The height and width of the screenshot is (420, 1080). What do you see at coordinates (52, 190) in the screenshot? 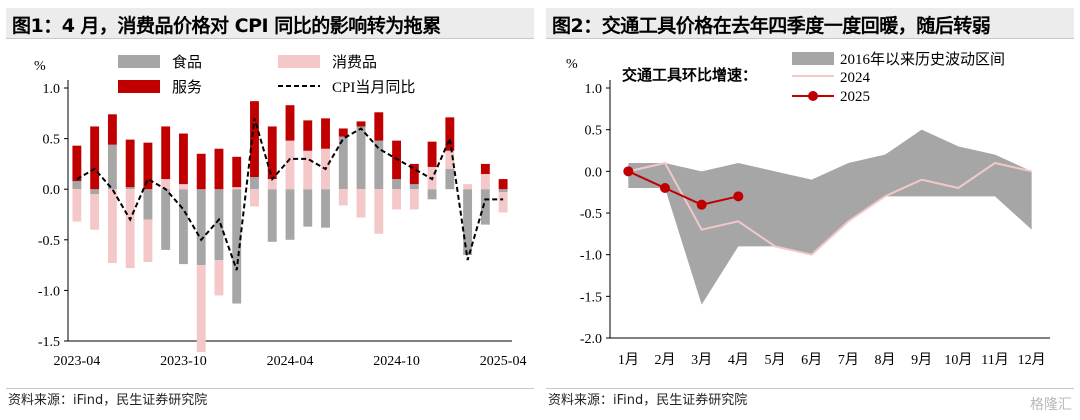
I see `y-tick-label: 0.0` at bounding box center [52, 190].